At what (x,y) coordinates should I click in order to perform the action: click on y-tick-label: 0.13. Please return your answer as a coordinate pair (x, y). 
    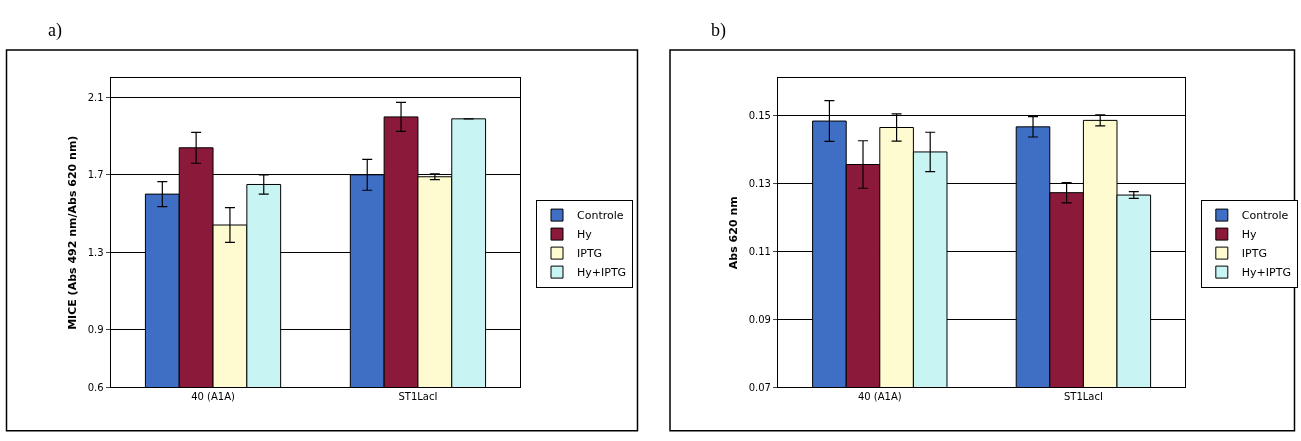
    Looking at the image, I should click on (759, 184).